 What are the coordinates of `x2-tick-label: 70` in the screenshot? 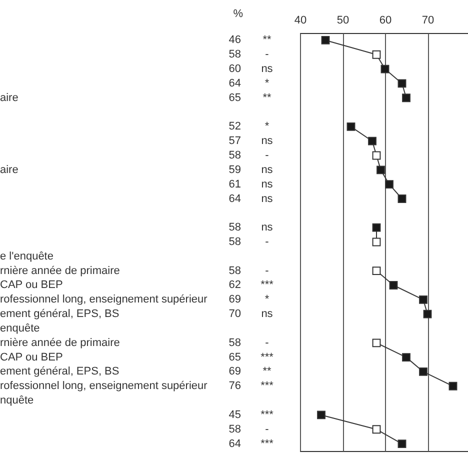 It's located at (428, 20).